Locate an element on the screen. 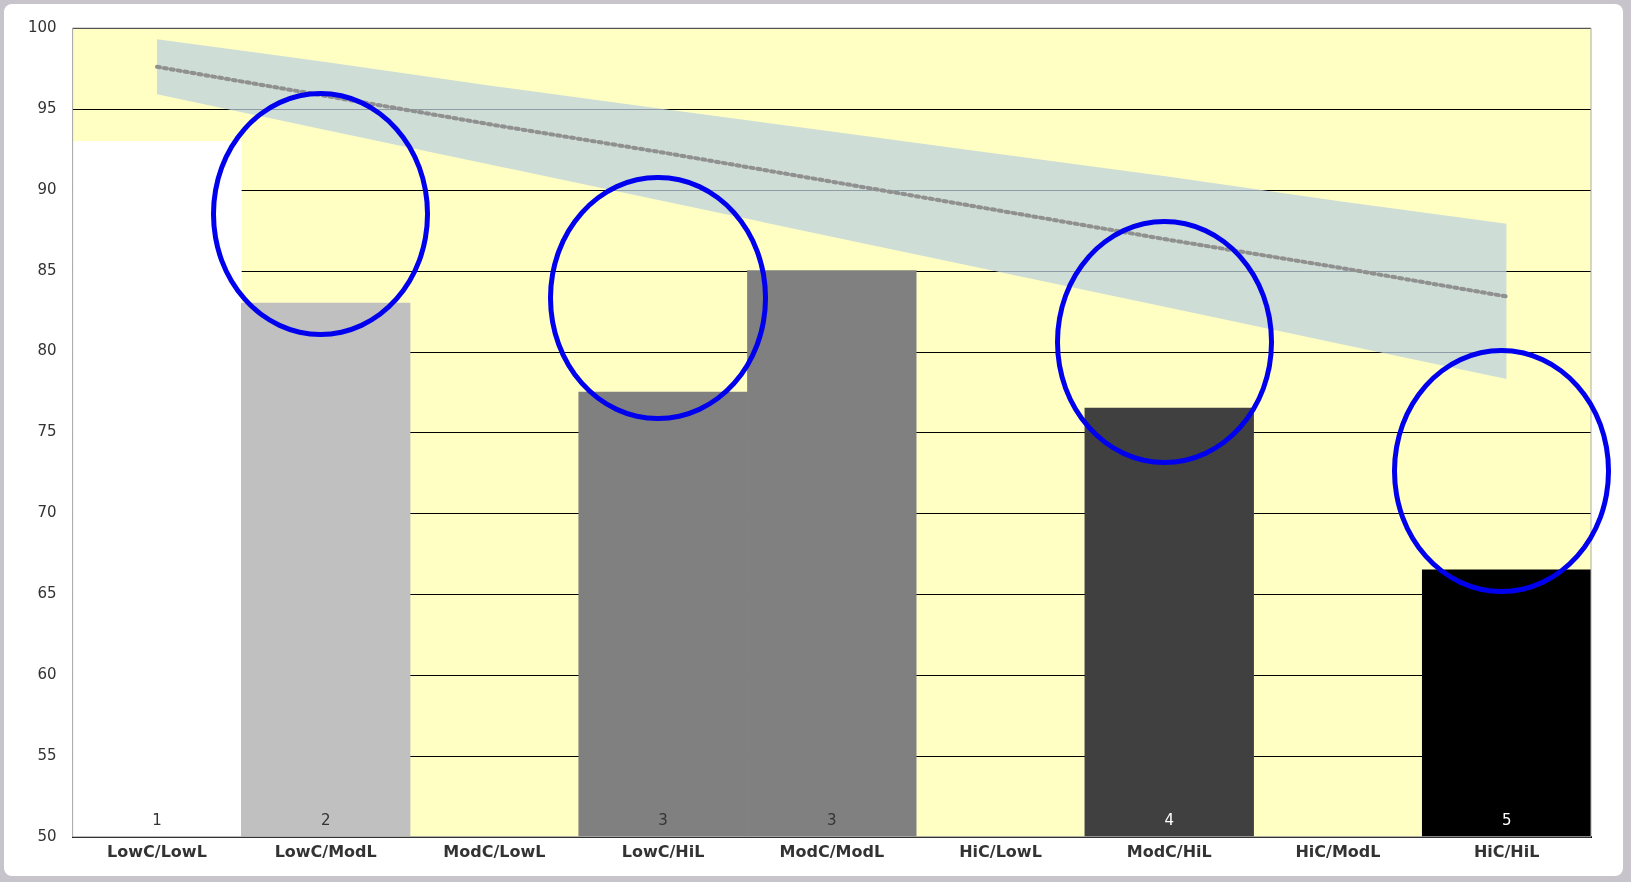  y-tick-label: 80 is located at coordinates (47, 350).